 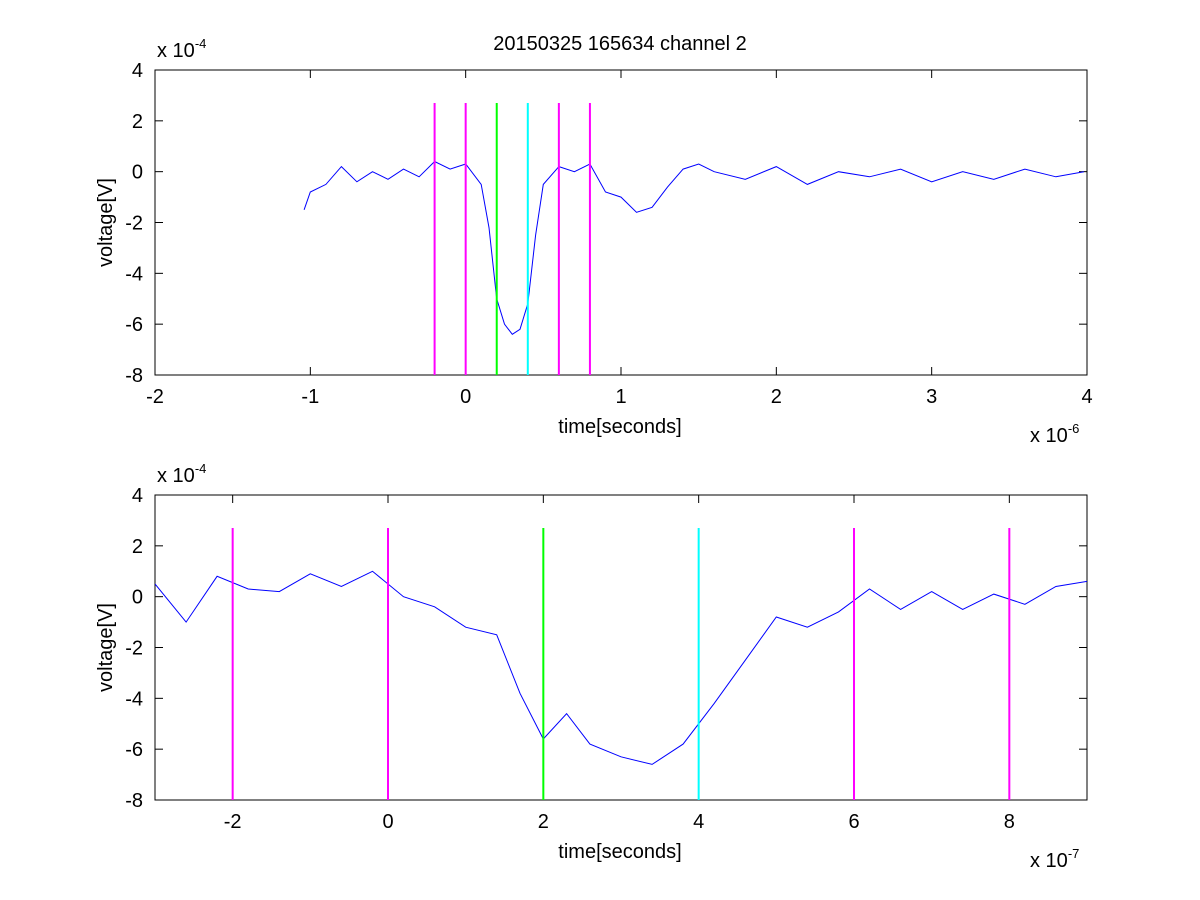 What do you see at coordinates (1074, 428) in the screenshot?
I see `x-multiplier-exponent: -6` at bounding box center [1074, 428].